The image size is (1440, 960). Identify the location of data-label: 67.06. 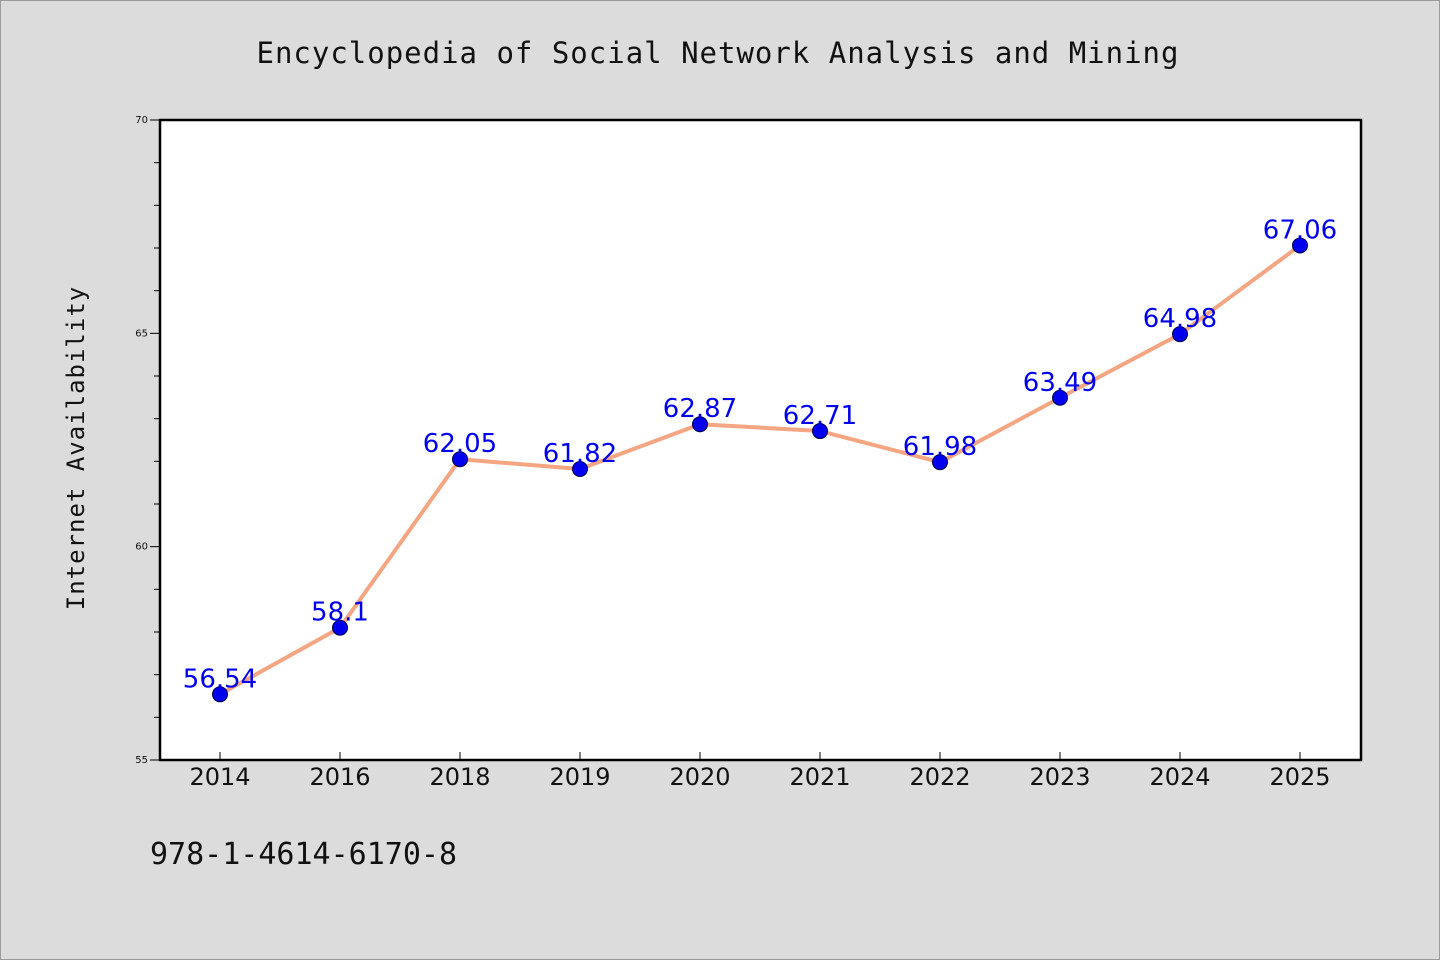
(1300, 230).